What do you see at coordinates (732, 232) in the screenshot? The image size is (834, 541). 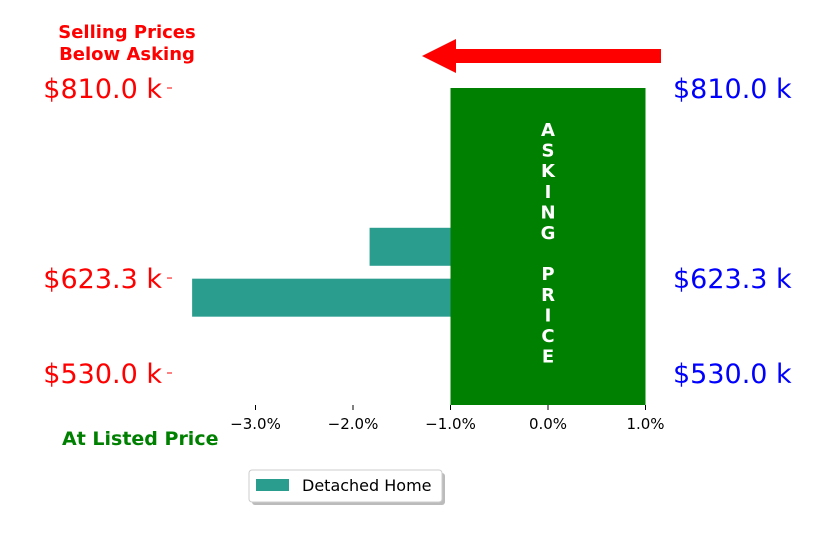 I see `right-price-labels: $810.0 k $623.3 k $530.0 k` at bounding box center [732, 232].